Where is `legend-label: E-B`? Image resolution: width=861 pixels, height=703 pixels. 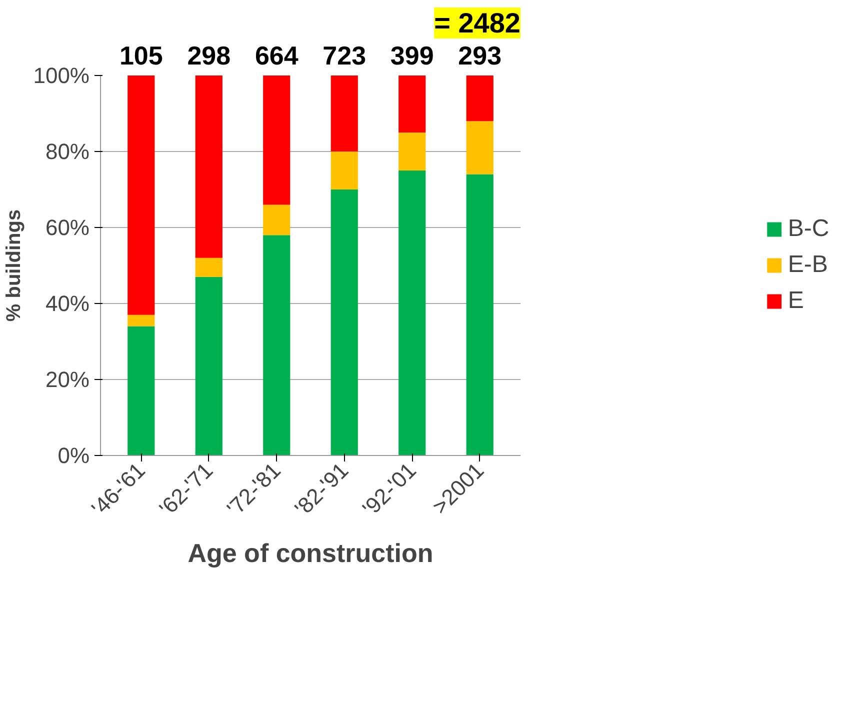
legend-label: E-B is located at coordinates (808, 265).